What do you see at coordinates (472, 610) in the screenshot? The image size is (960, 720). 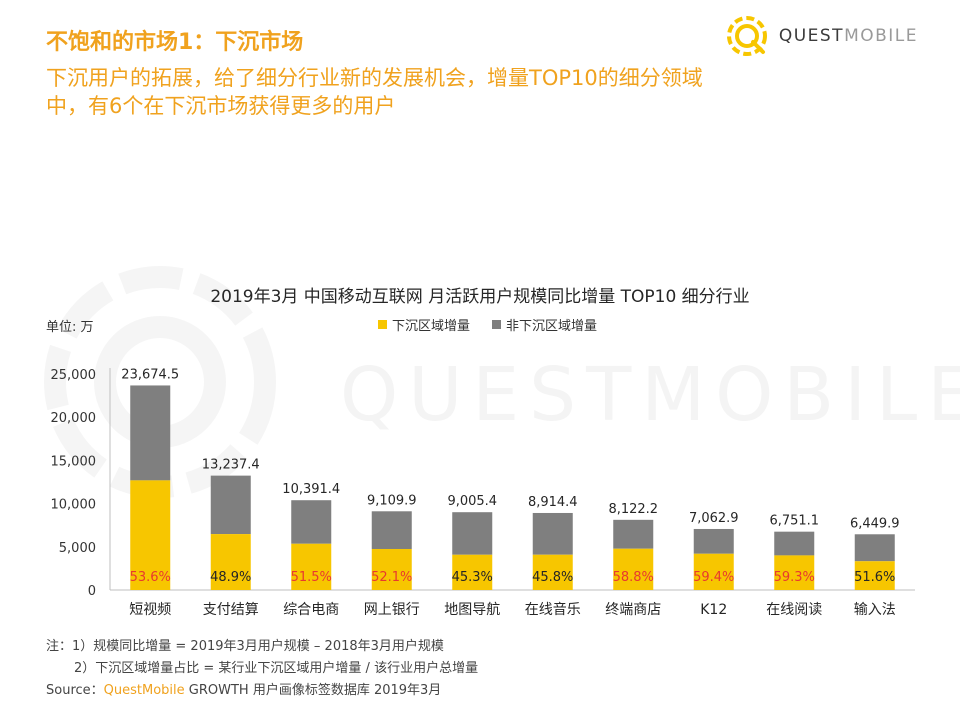 I see `x-tick-label: 地图导航` at bounding box center [472, 610].